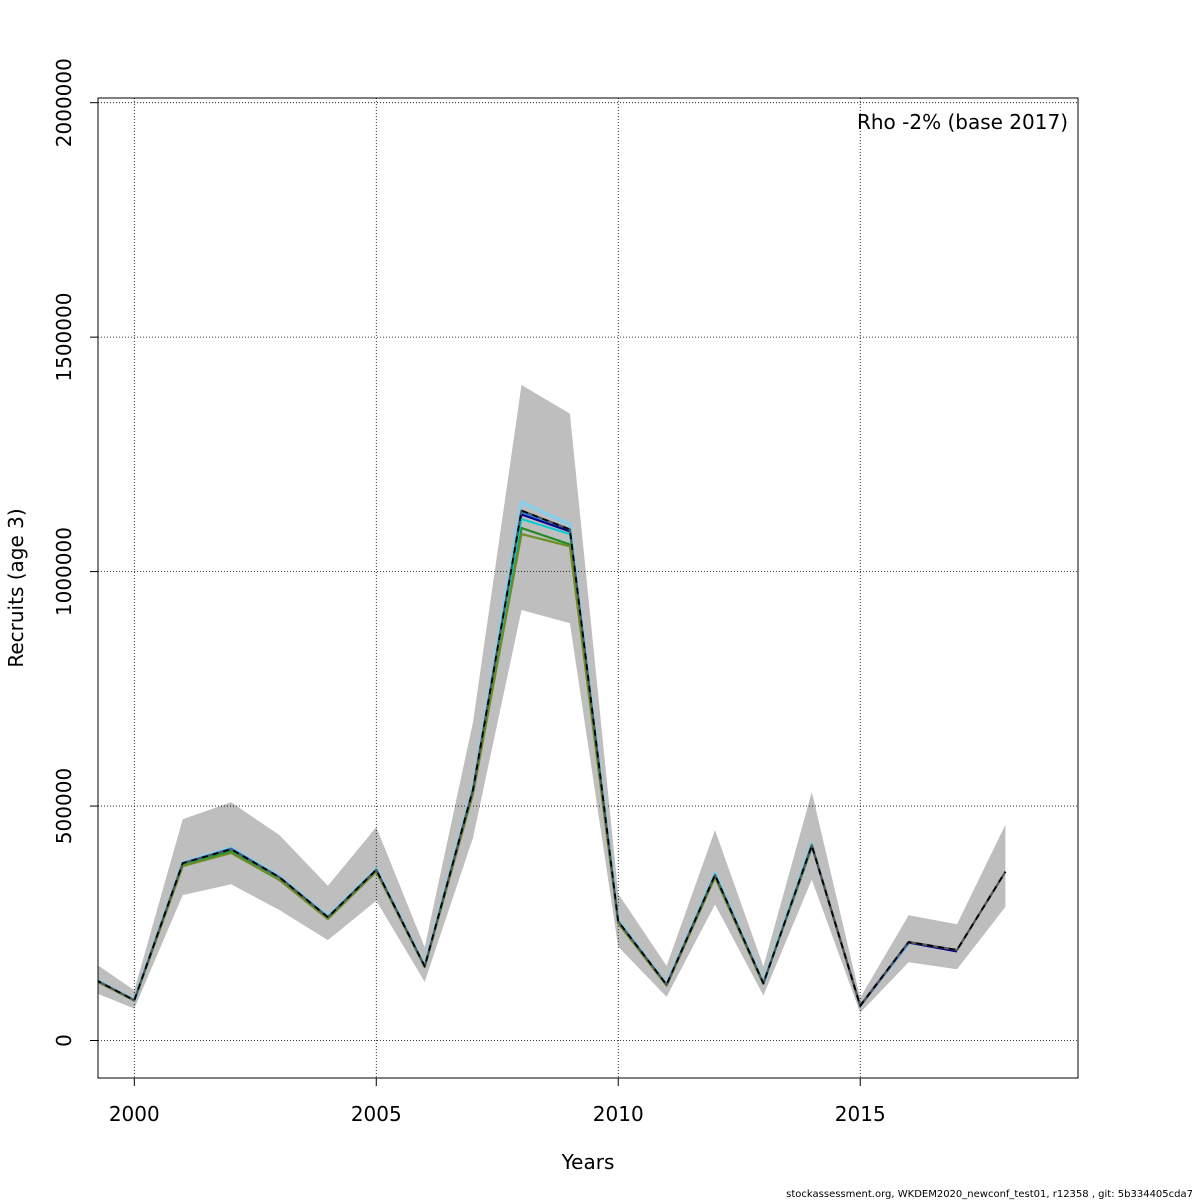 The height and width of the screenshot is (1200, 1200). I want to click on y-axis-title: Recruits (age 3), so click(16, 587).